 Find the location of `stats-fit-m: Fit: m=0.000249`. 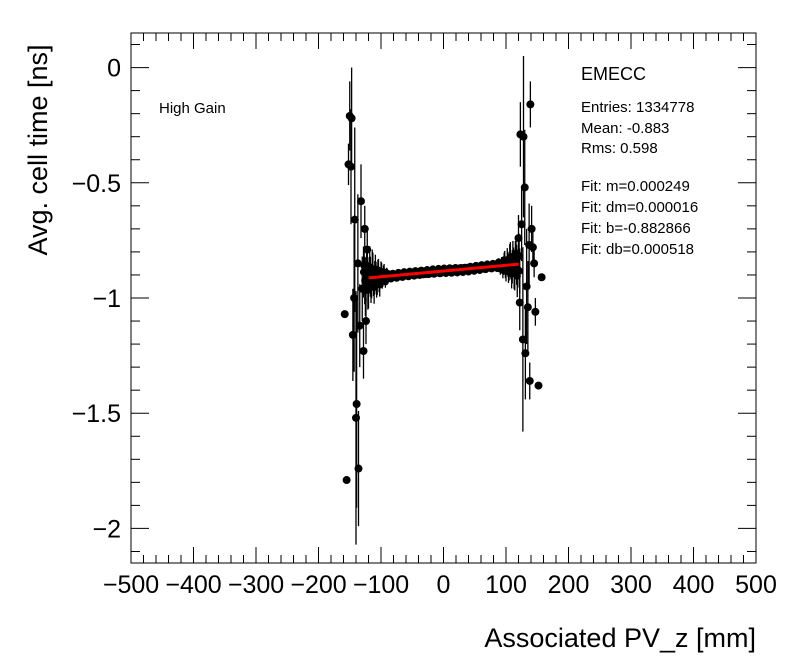

stats-fit-m: Fit: m=0.000249 is located at coordinates (635, 186).